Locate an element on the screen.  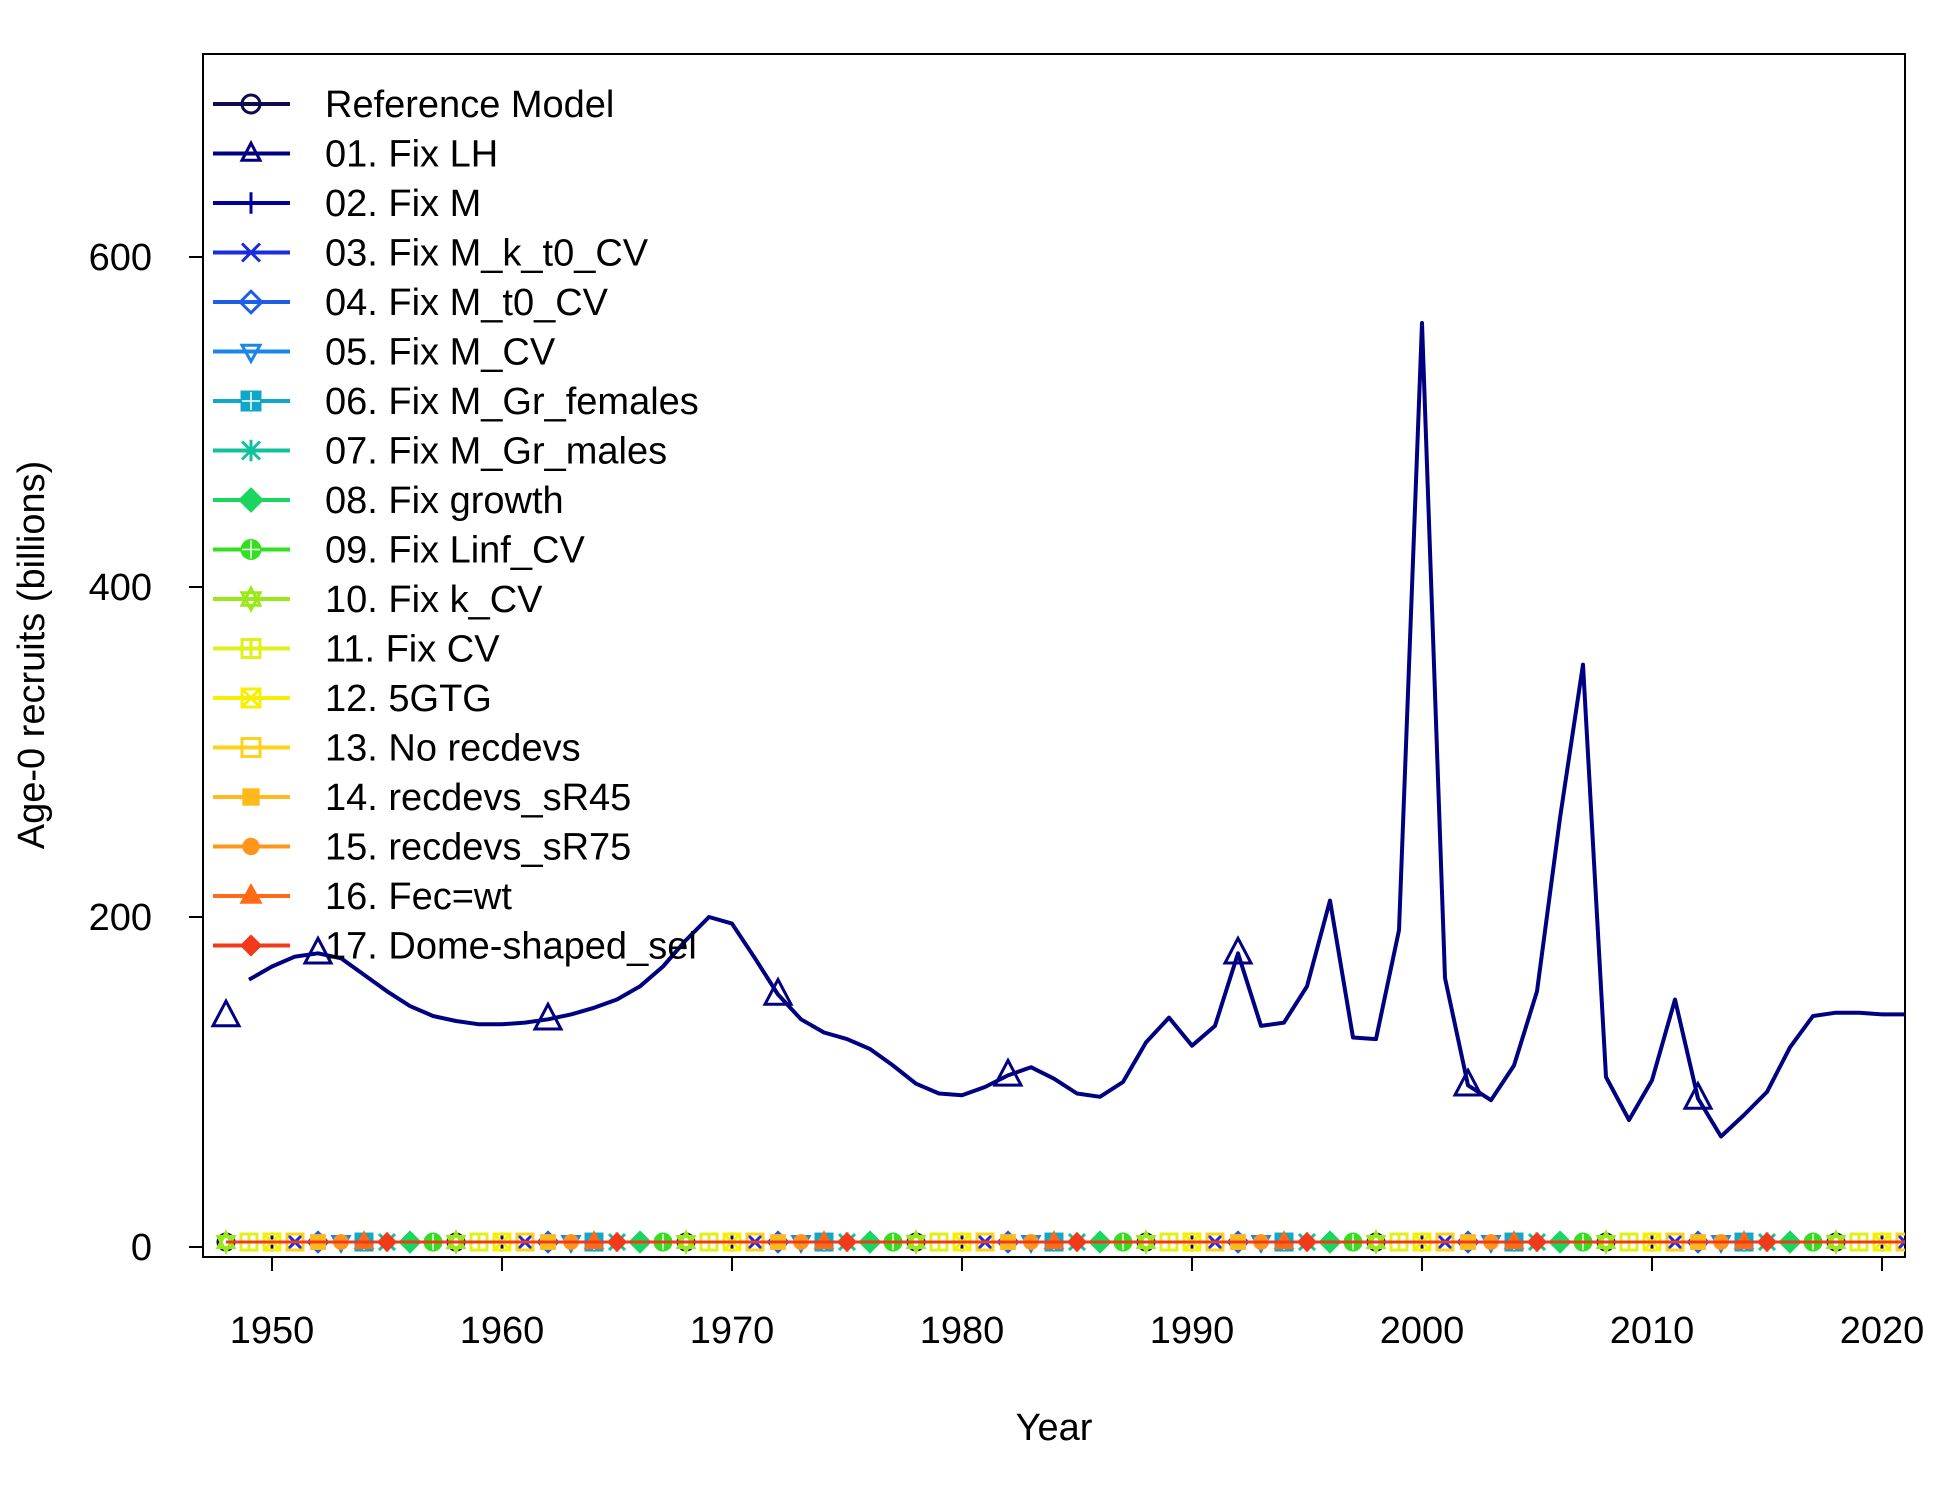
y-tick-label: 200 is located at coordinates (120, 918).